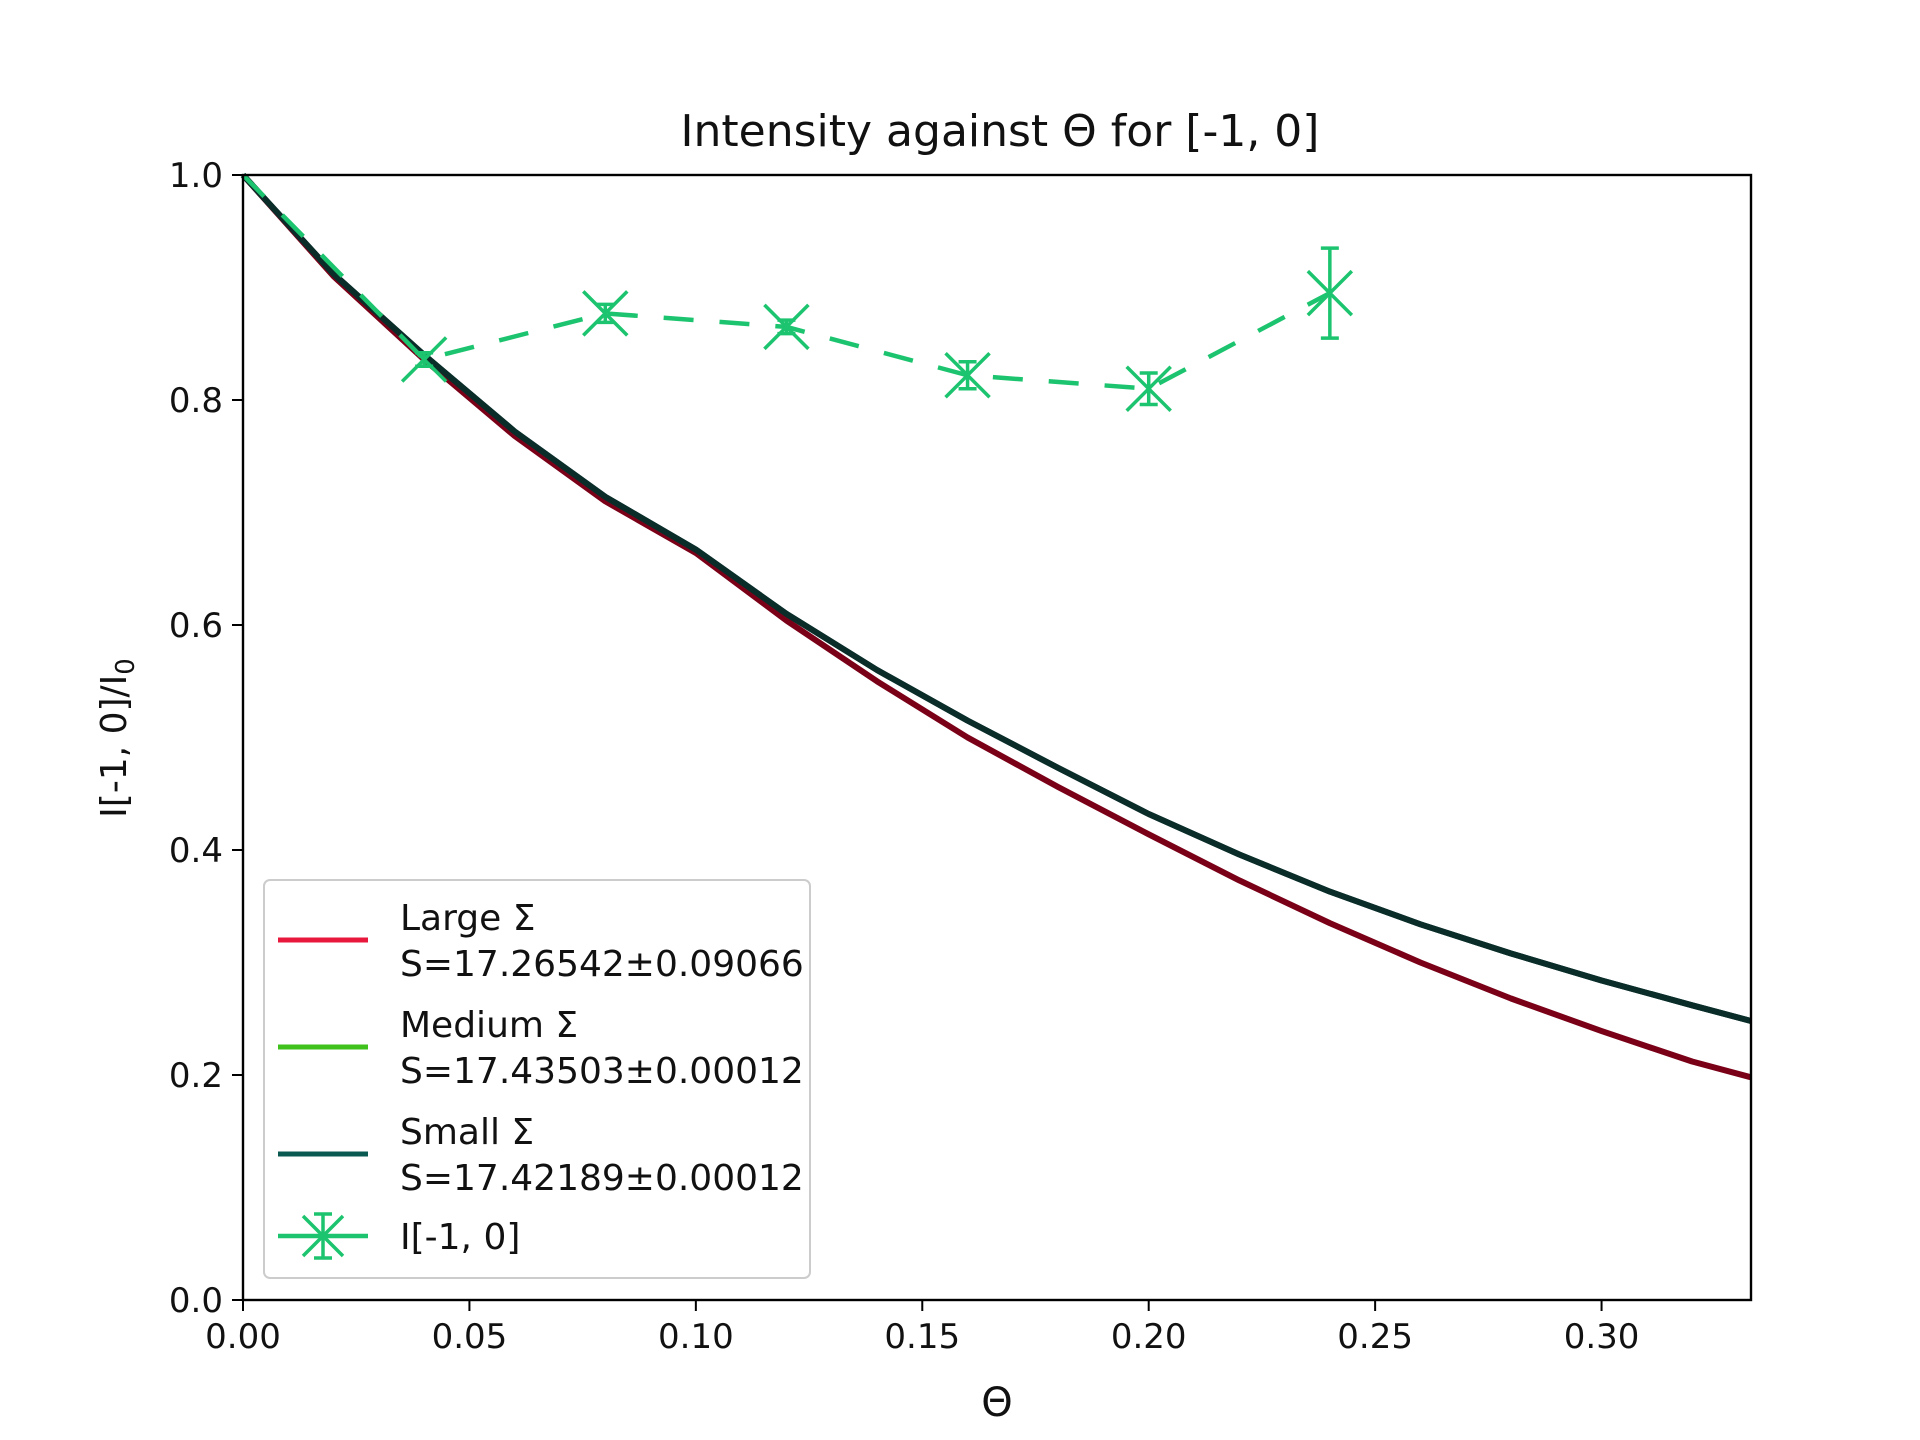 Image resolution: width=1920 pixels, height=1440 pixels. I want to click on y-tick-label: 0.6, so click(196, 626).